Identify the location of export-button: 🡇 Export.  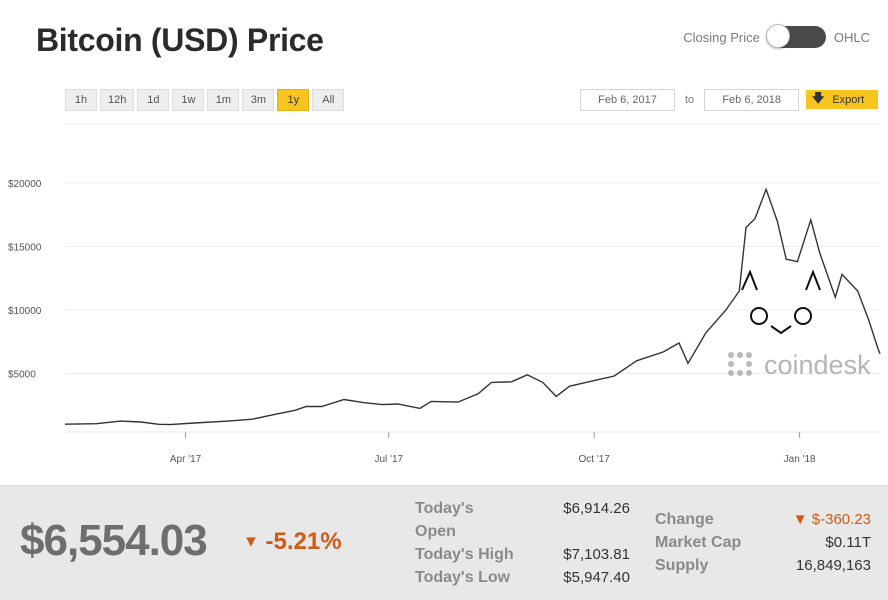
(842, 99).